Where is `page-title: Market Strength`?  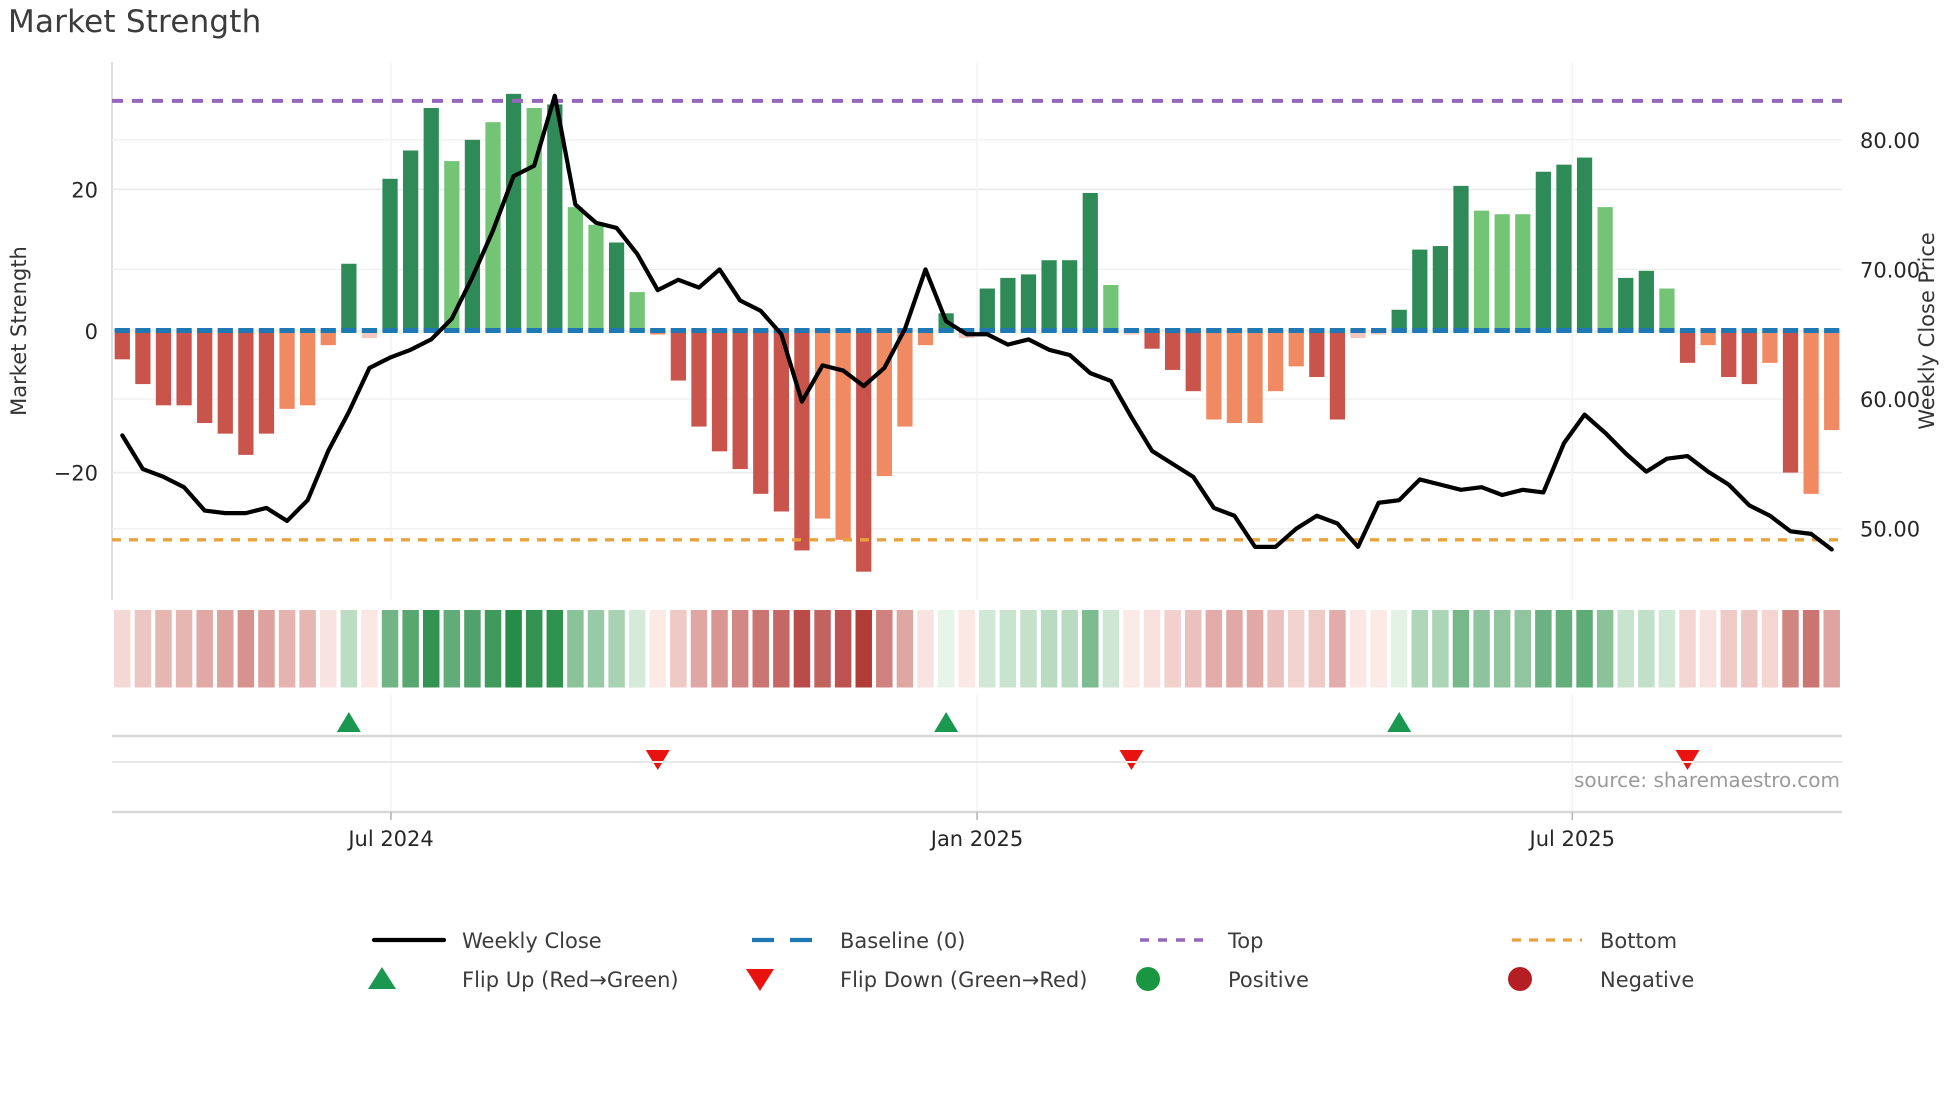
page-title: Market Strength is located at coordinates (135, 22).